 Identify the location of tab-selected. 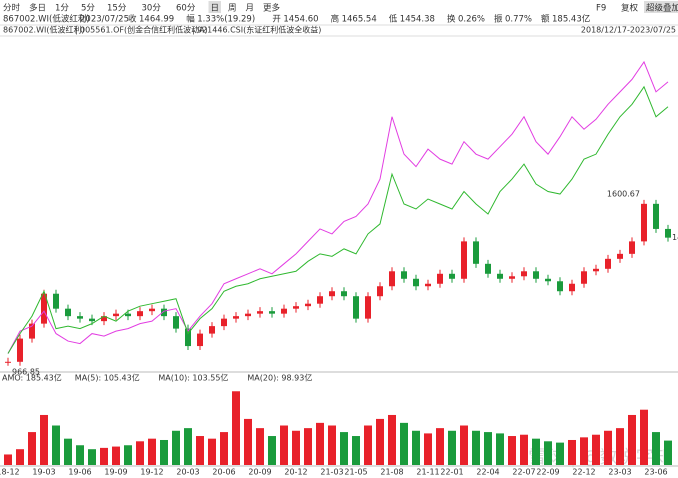
(214, 7).